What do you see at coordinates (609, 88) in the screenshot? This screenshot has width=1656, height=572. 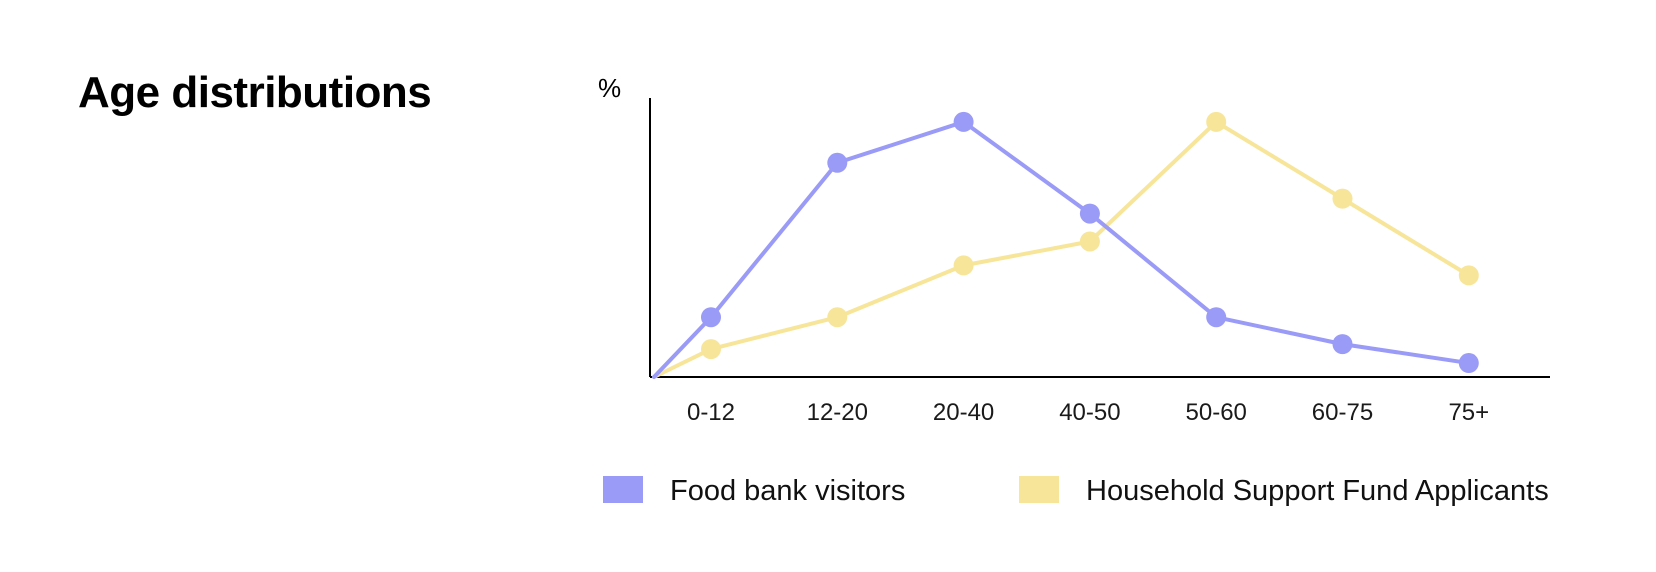 I see `y-axis-unit-label: %` at bounding box center [609, 88].